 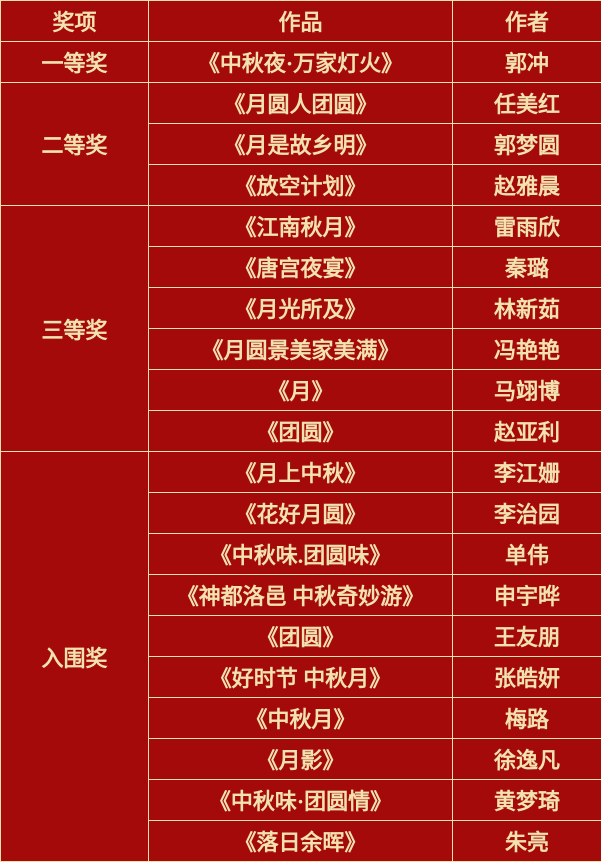 I want to click on table-row: 《好时节 中秋月》 张皓妍, so click(x=301, y=677).